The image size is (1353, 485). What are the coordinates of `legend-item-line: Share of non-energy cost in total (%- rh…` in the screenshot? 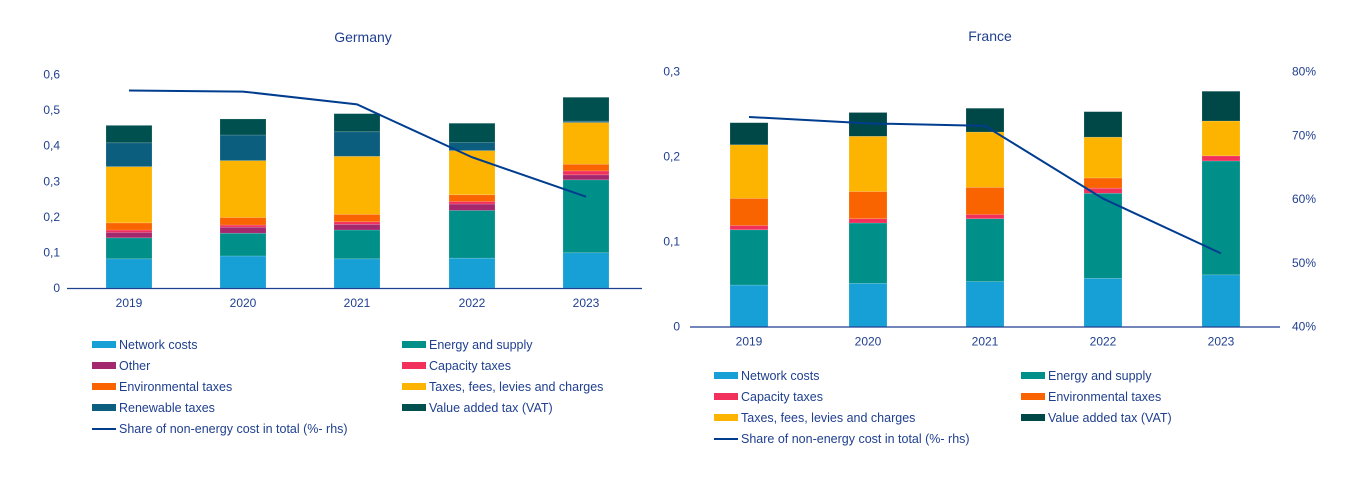 It's located at (220, 429).